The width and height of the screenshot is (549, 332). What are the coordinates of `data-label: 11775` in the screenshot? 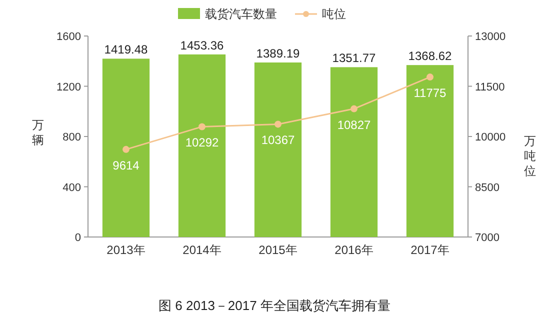 It's located at (430, 93).